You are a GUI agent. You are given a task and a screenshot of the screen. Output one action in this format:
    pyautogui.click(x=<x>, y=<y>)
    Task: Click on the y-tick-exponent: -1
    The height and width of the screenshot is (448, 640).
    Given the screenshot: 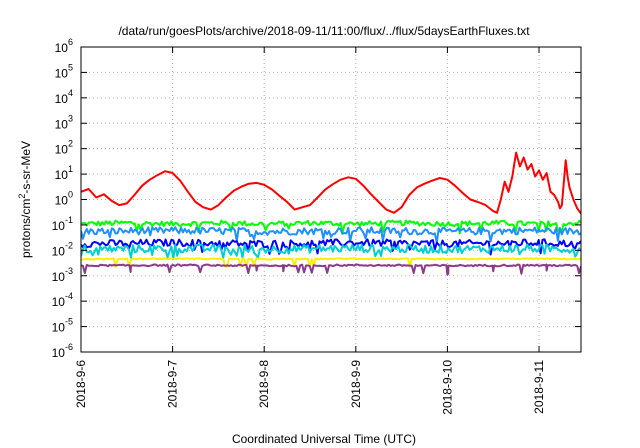 What is the action you would take?
    pyautogui.click(x=69, y=220)
    